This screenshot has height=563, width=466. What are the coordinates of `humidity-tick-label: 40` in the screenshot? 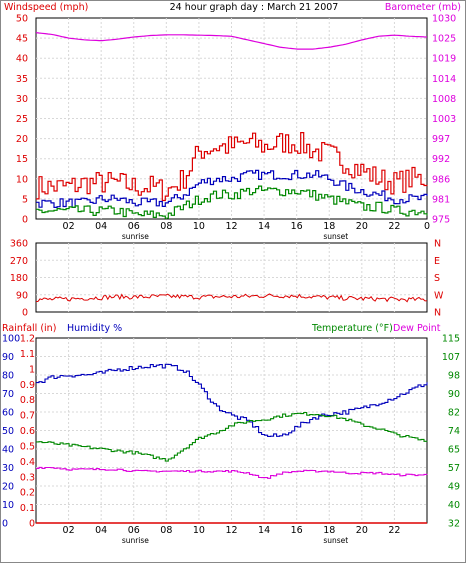 It's located at (8, 450).